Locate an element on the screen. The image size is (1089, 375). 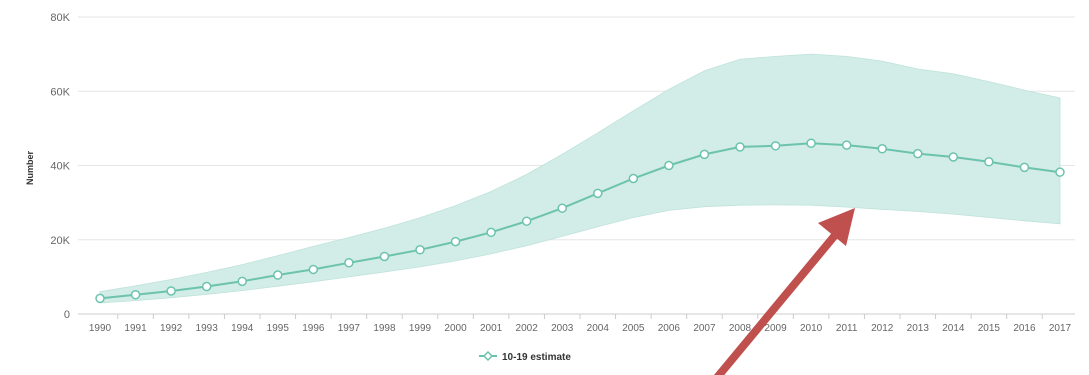
x-tick-label: 2001 is located at coordinates (491, 328).